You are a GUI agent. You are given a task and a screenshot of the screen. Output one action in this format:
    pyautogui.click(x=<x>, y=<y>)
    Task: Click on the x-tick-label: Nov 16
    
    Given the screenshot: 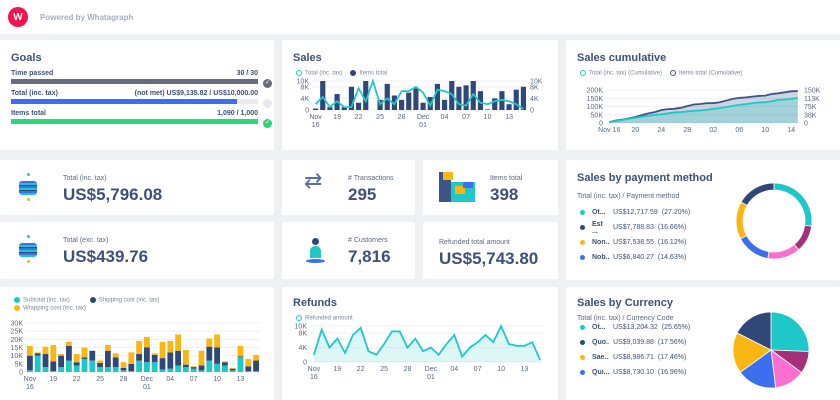 What is the action you would take?
    pyautogui.click(x=315, y=121)
    